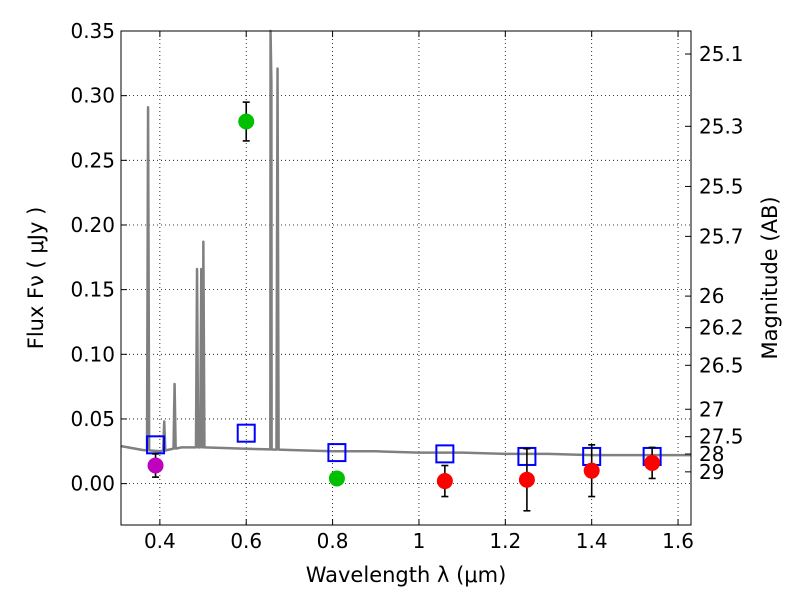 Image resolution: width=800 pixels, height=600 pixels. What do you see at coordinates (711, 472) in the screenshot?
I see `right-tick-label: 29` at bounding box center [711, 472].